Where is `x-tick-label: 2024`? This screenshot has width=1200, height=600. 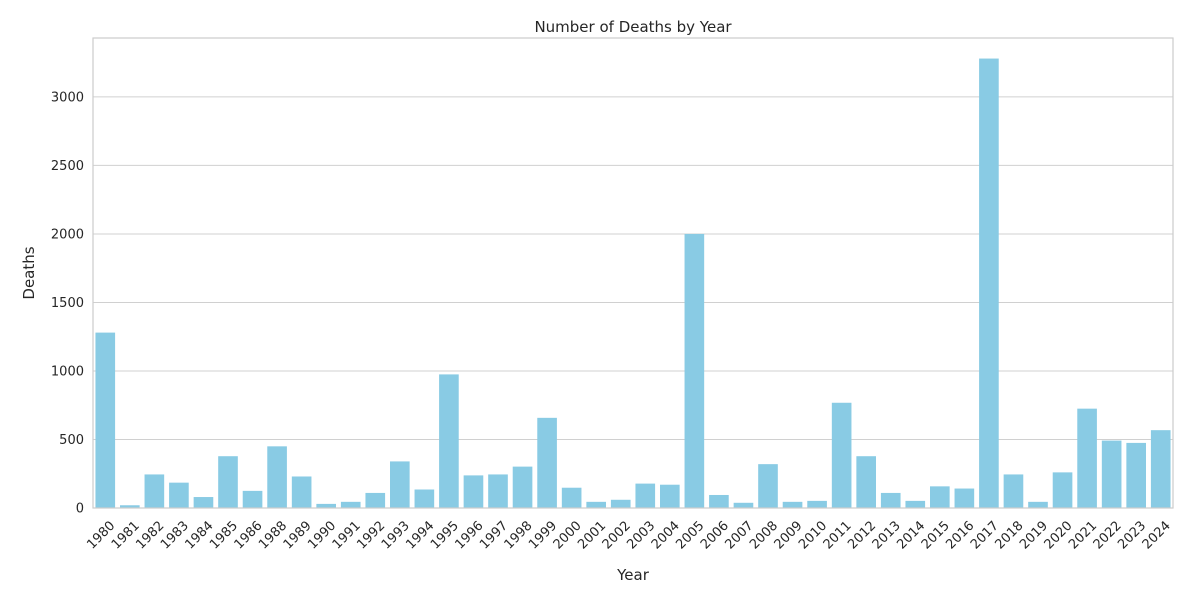 x-tick-label: 2024 is located at coordinates (1157, 535).